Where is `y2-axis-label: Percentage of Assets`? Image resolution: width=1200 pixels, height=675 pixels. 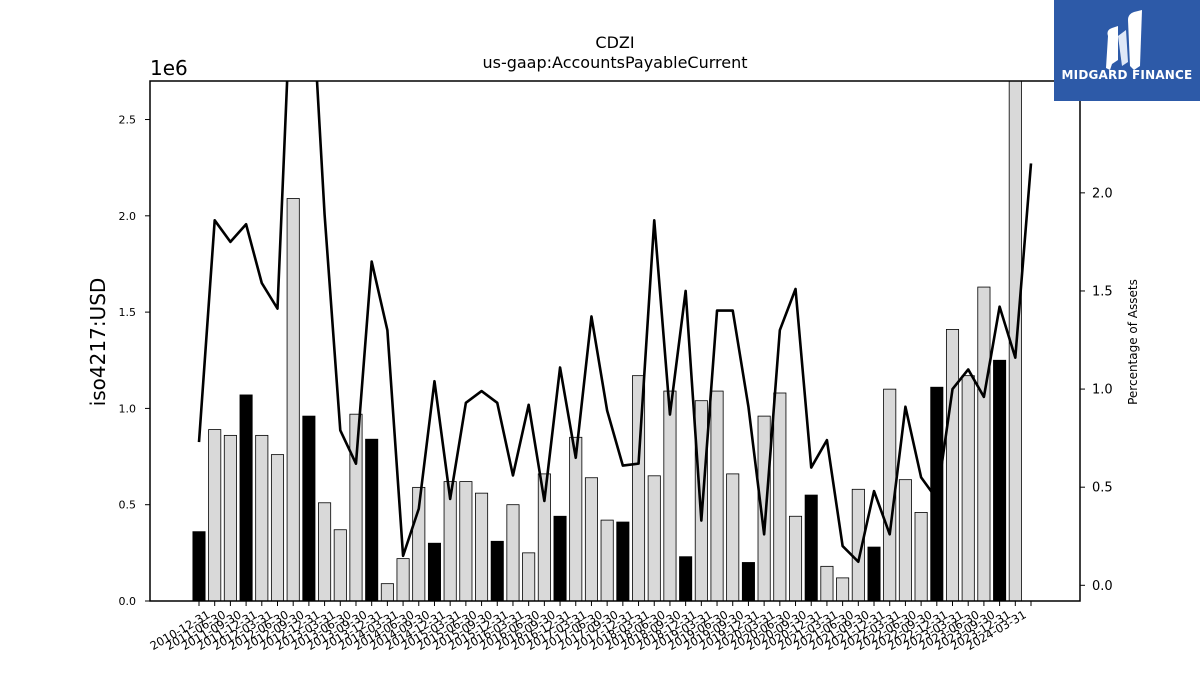 y2-axis-label: Percentage of Assets is located at coordinates (1133, 342).